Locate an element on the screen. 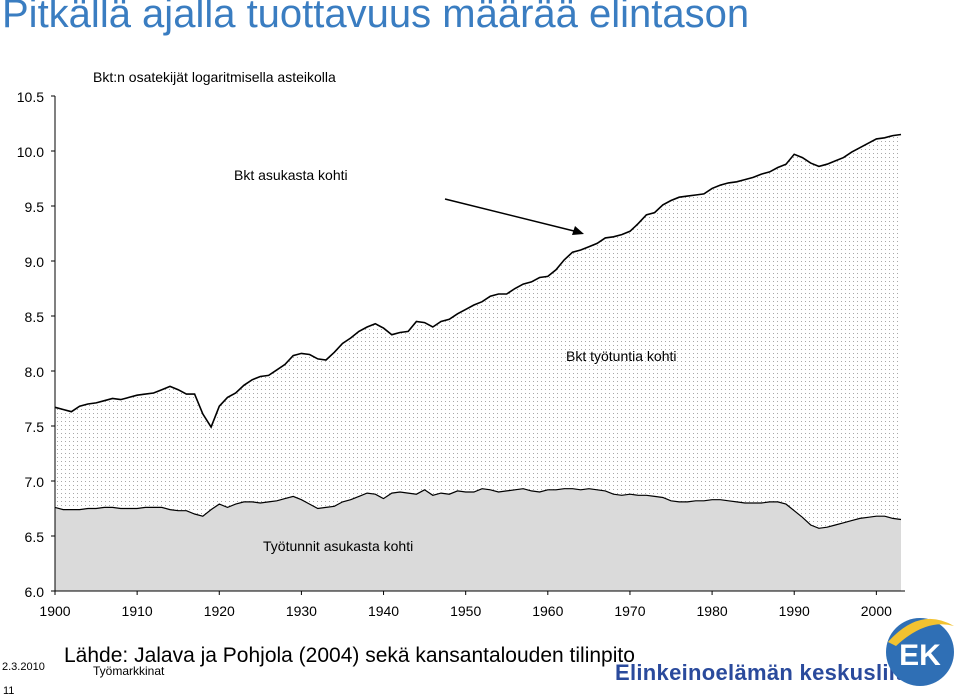  y-tick-label: 10.5 is located at coordinates (30, 97).